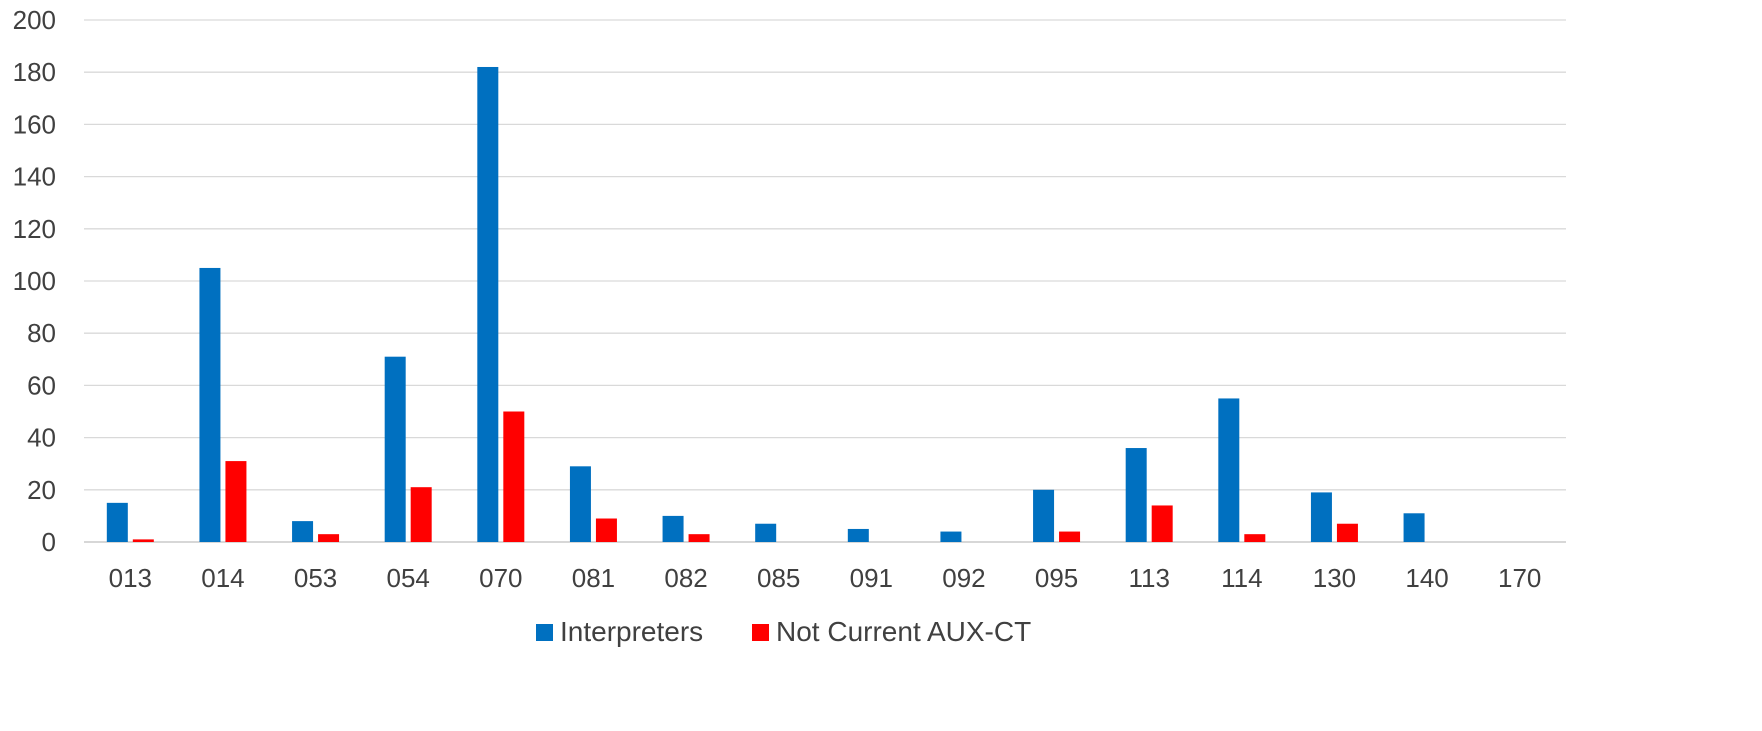 The height and width of the screenshot is (731, 1762). What do you see at coordinates (871, 578) in the screenshot?
I see `x-tick-label: 091` at bounding box center [871, 578].